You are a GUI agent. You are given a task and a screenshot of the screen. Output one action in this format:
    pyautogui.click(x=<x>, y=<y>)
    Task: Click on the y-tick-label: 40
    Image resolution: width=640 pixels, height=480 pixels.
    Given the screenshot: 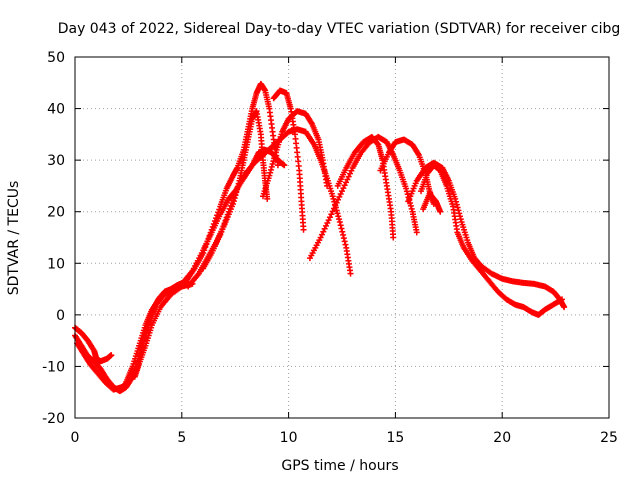 What is the action you would take?
    pyautogui.click(x=56, y=110)
    